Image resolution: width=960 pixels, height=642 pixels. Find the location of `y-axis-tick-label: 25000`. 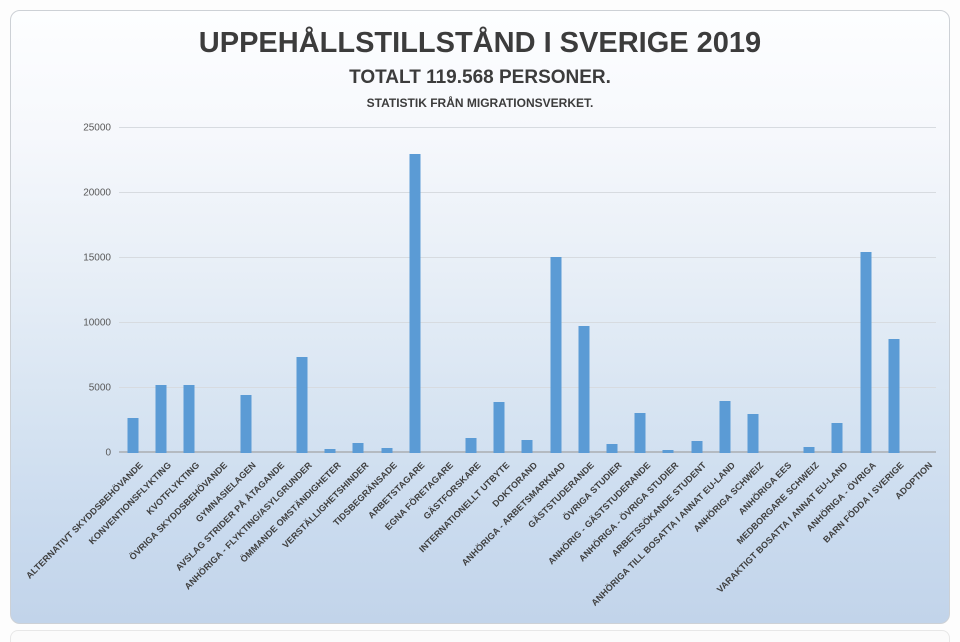

y-axis-tick-label: 25000 is located at coordinates (97, 128).